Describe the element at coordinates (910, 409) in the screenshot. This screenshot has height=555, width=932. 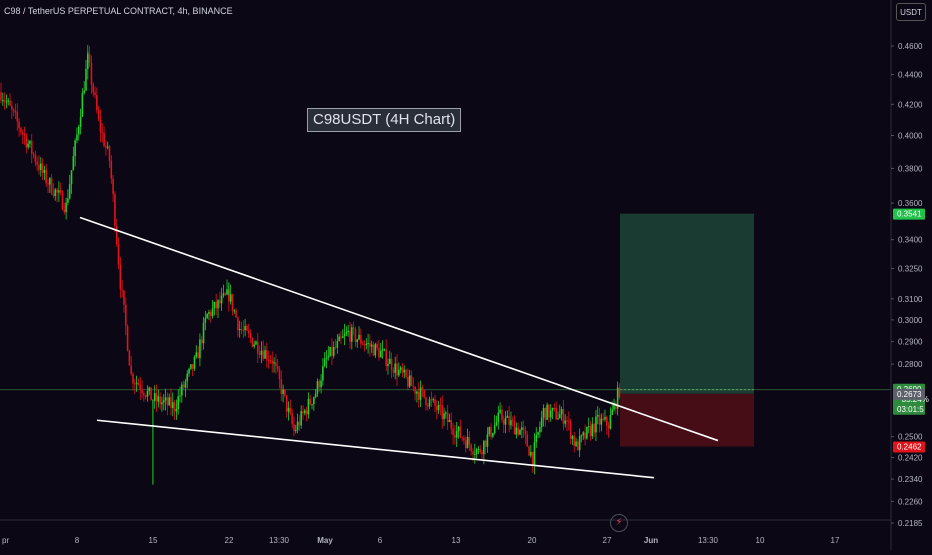
I see `price-tag-text-last-2: 03:01:5` at that location.